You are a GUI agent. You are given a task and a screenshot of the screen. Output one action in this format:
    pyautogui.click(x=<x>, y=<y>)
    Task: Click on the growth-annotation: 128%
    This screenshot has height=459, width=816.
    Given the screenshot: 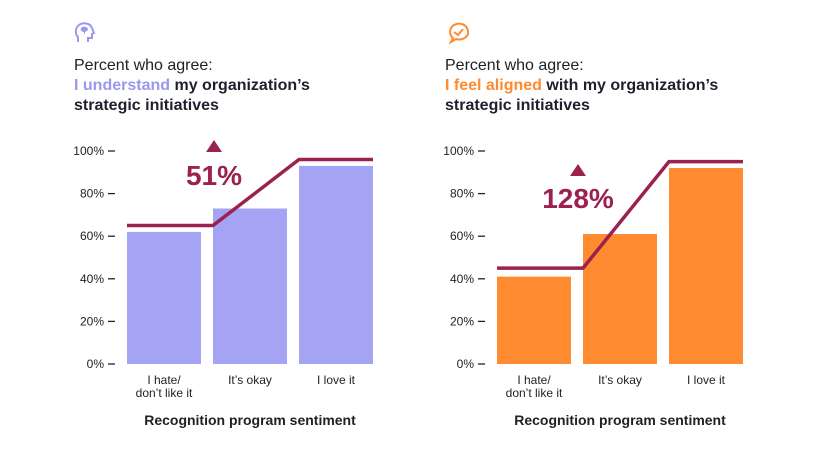 What is the action you would take?
    pyautogui.click(x=578, y=198)
    